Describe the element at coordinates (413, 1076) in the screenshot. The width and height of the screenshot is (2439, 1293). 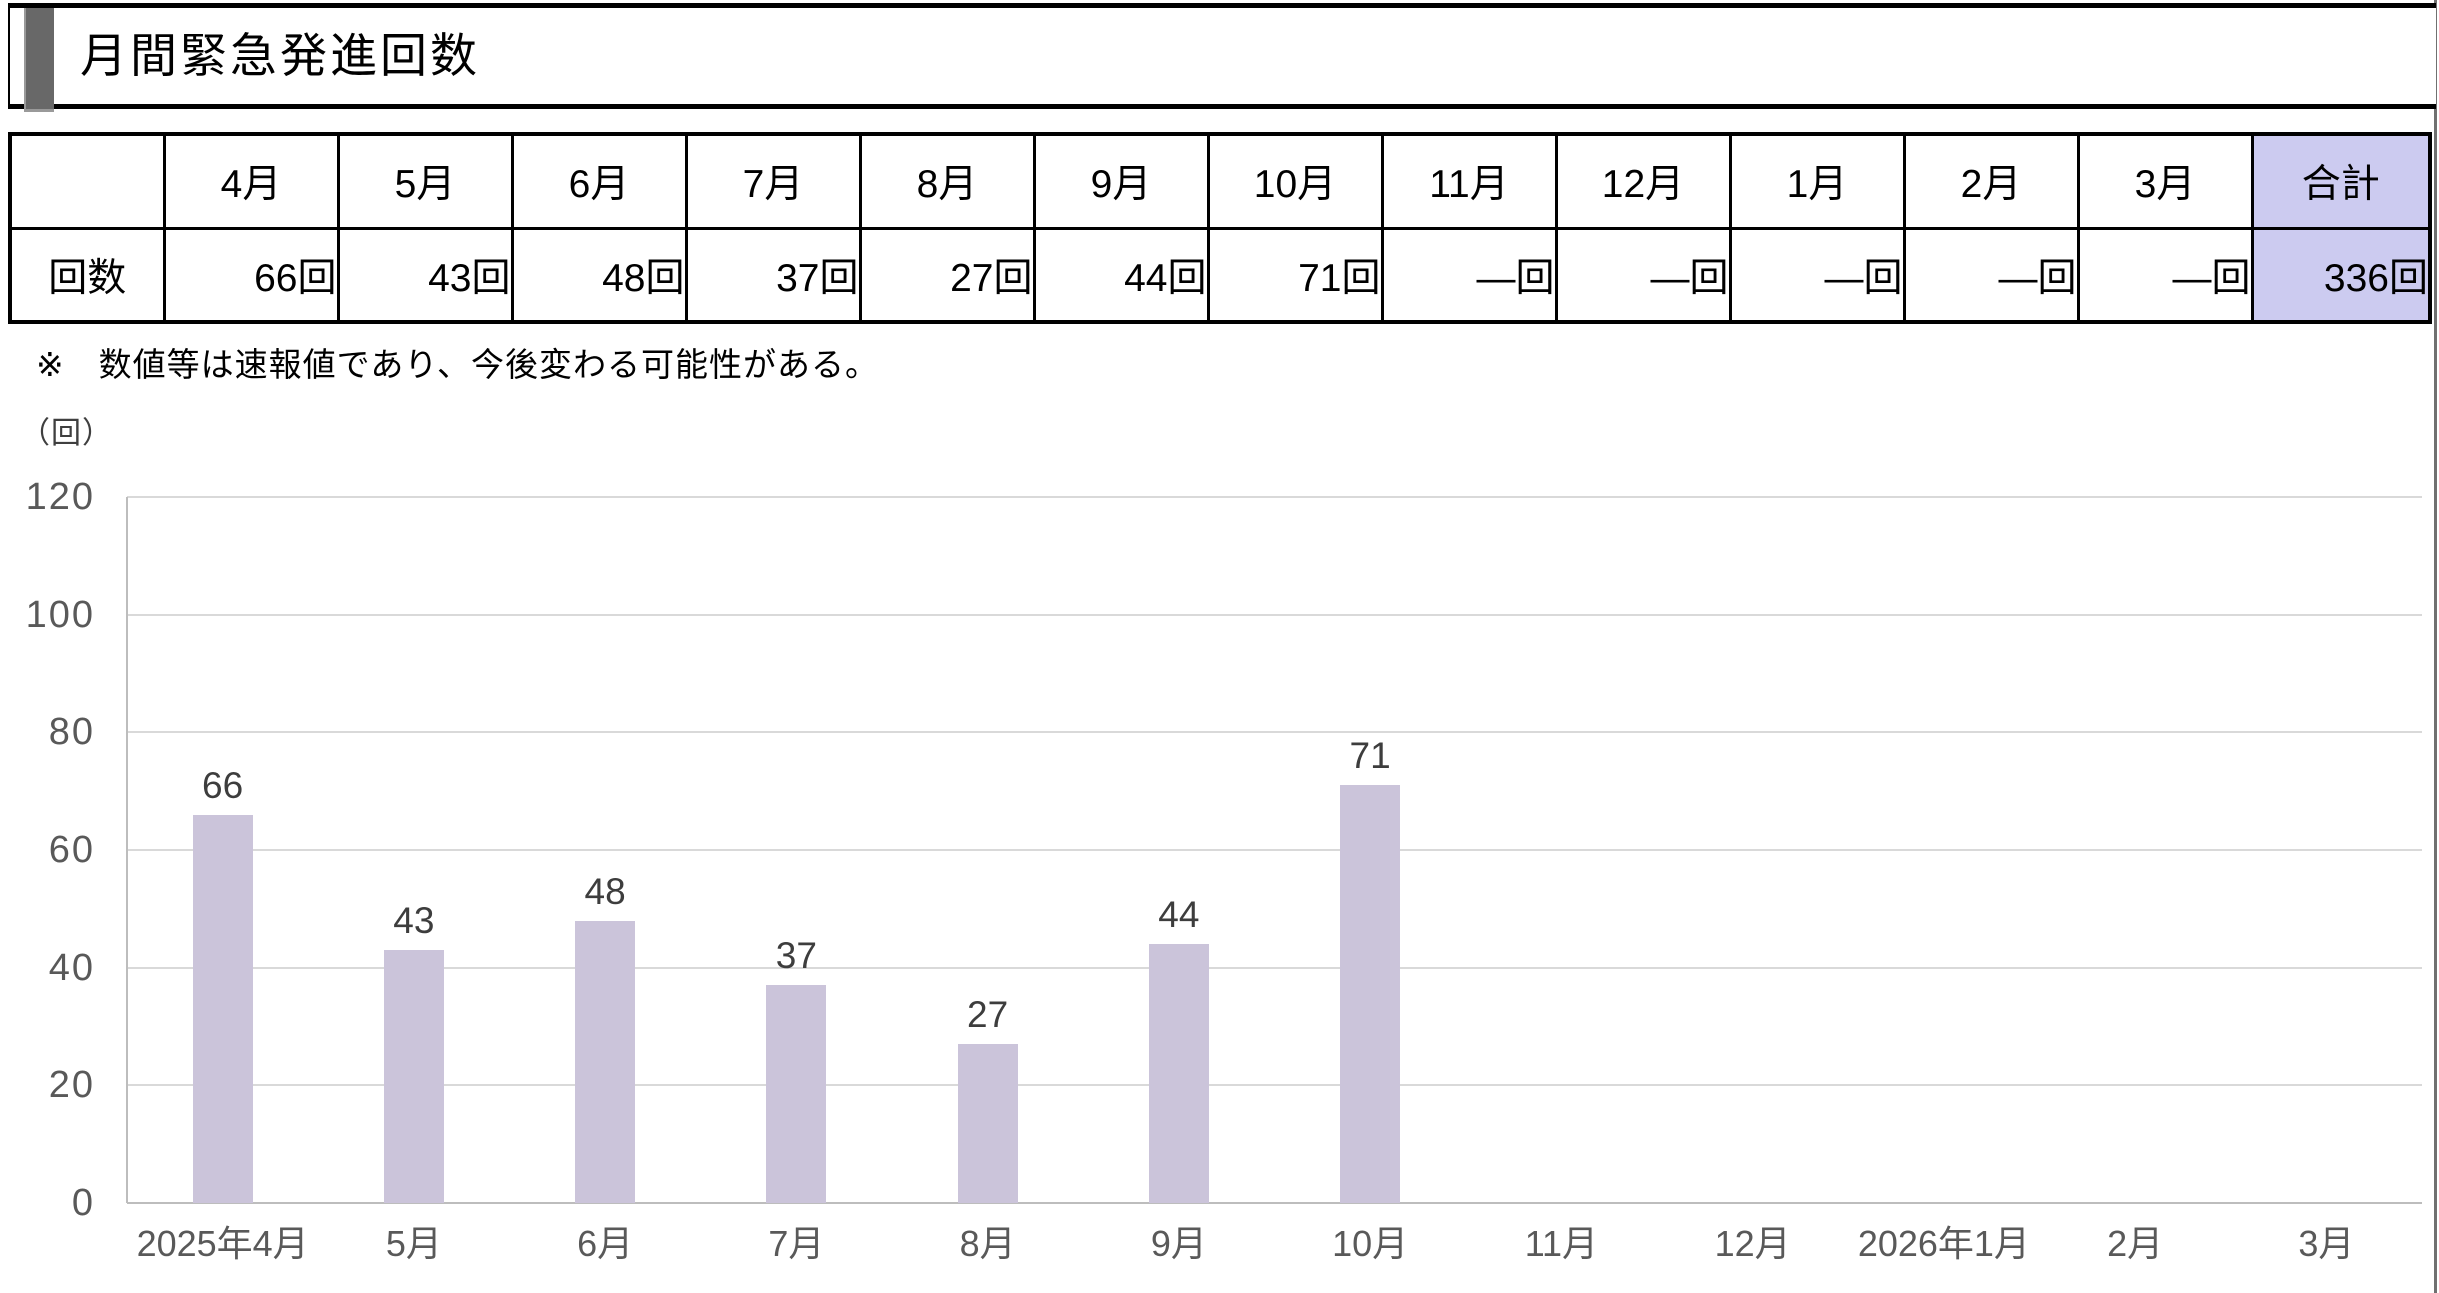
I see `bar-5月` at that location.